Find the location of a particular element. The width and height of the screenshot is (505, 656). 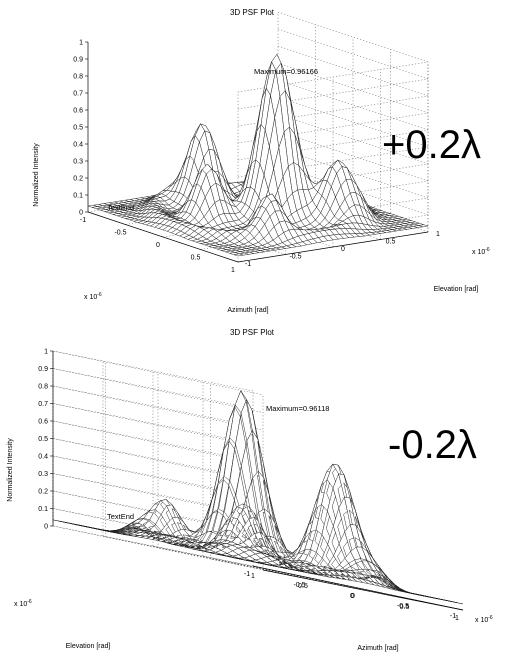

x-tick-label: 1 is located at coordinates (457, 618).